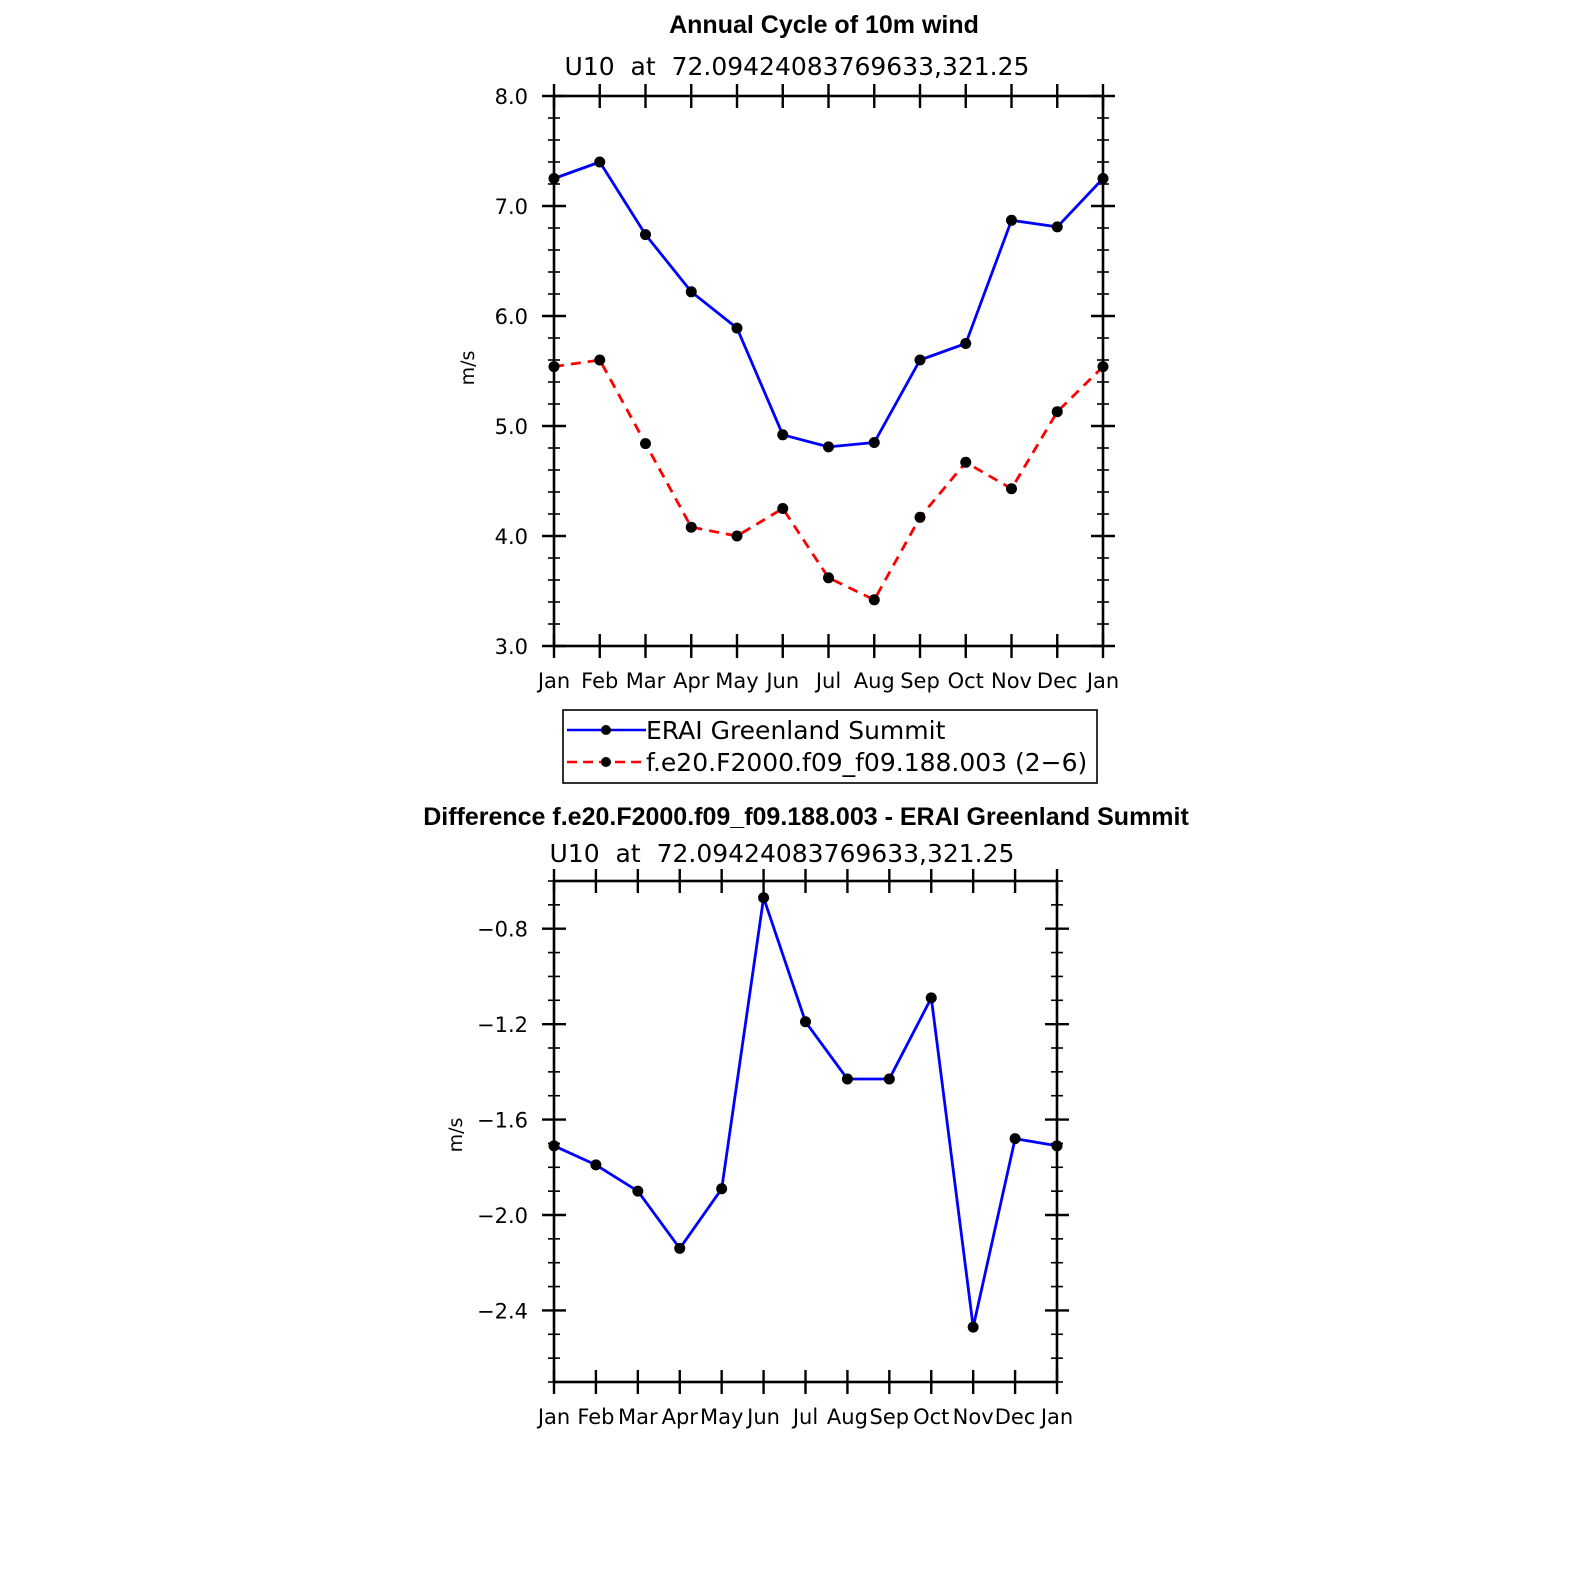 This screenshot has height=1574, width=1574. What do you see at coordinates (796, 730) in the screenshot?
I see `legend-label-erai: ERAI Greenland Summit` at bounding box center [796, 730].